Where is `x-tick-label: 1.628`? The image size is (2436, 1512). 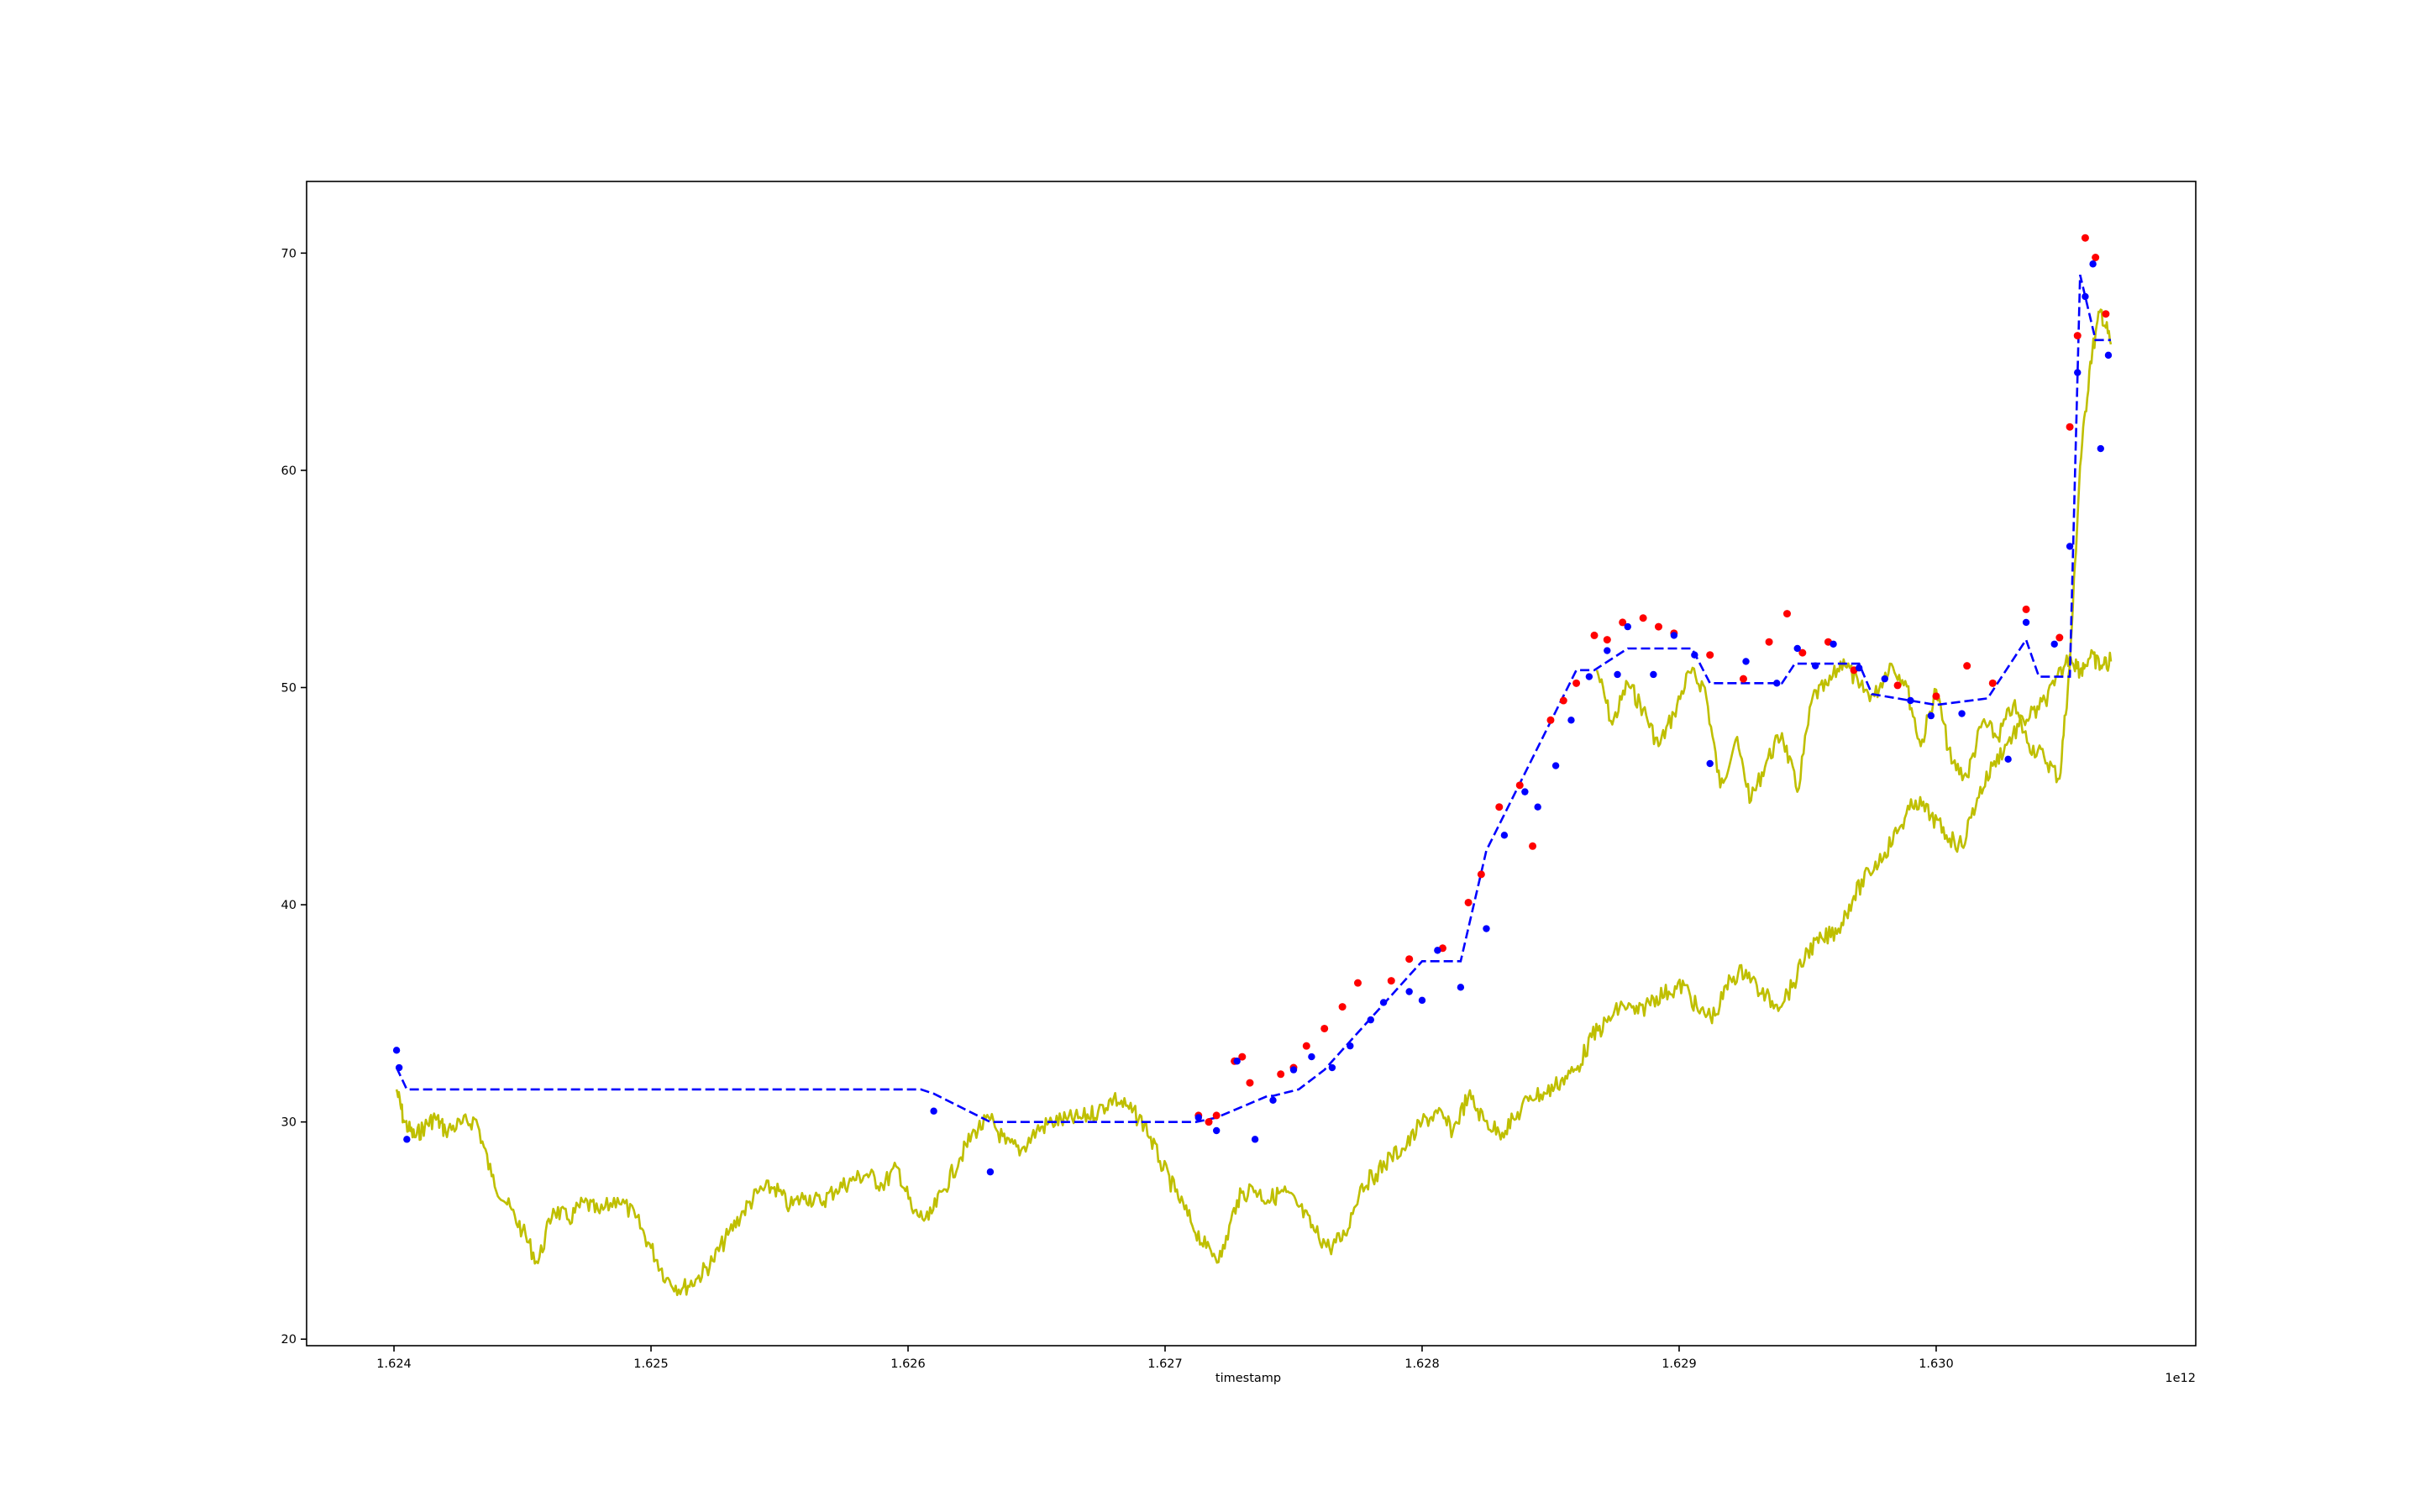 x-tick-label: 1.628 is located at coordinates (1422, 1364).